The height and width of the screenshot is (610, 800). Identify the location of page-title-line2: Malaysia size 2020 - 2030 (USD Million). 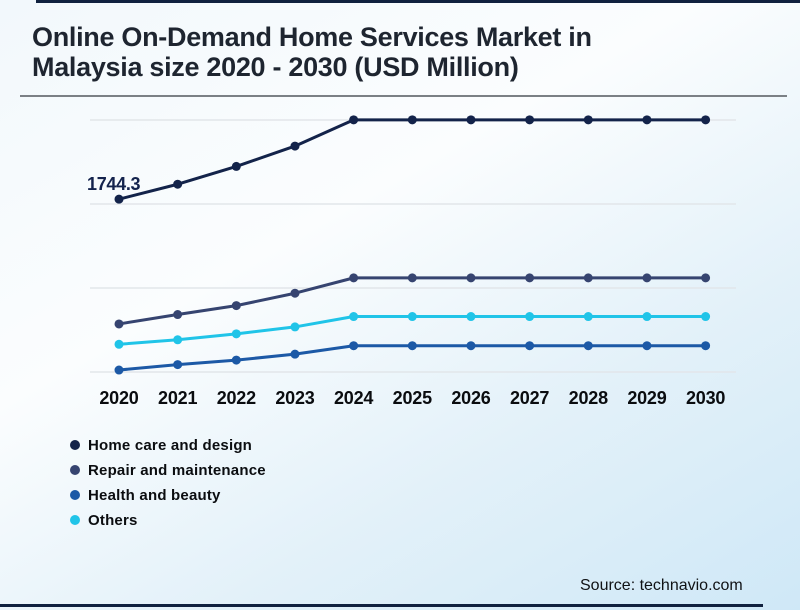
(275, 67).